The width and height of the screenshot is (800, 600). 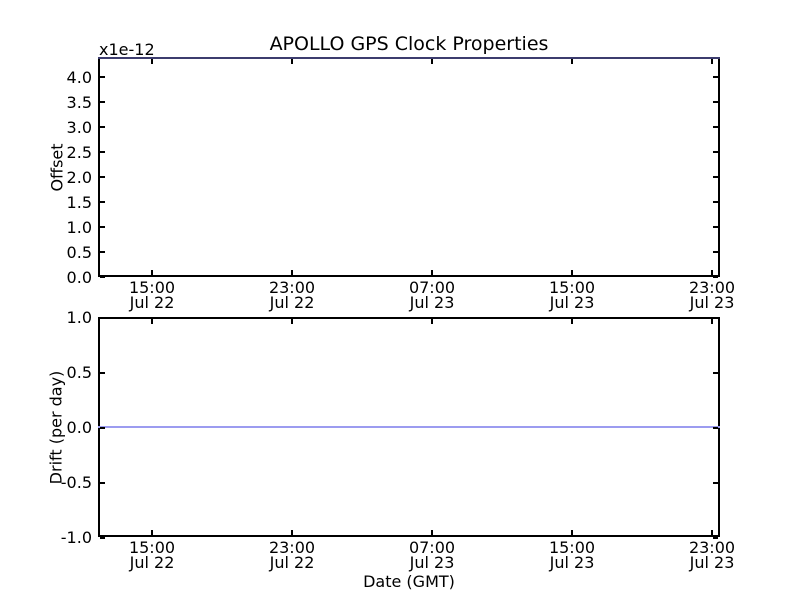 I want to click on figure-title: APOLLO GPS Clock Properties, so click(x=409, y=44).